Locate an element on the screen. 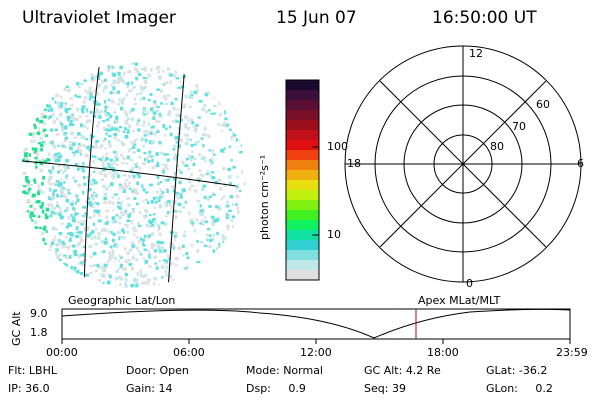 Image resolution: width=600 pixels, height=400 pixels. mlat-label-60: 60 is located at coordinates (543, 104).